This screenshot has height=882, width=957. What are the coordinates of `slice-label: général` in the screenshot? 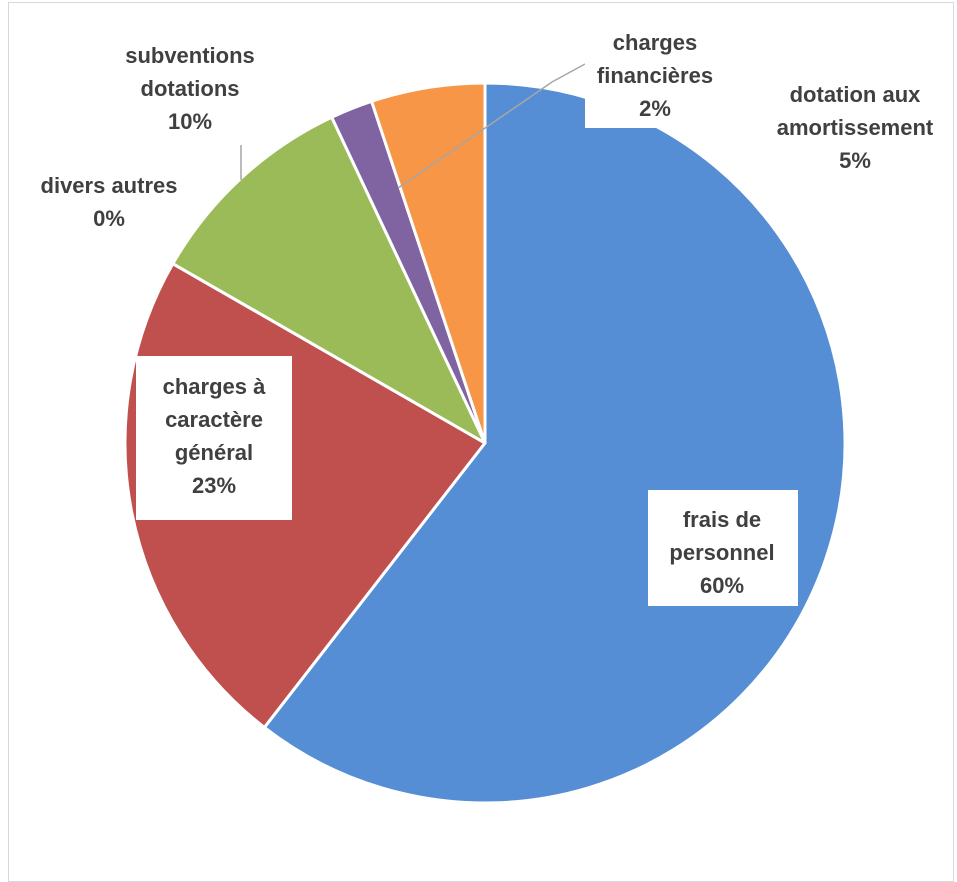 It's located at (214, 452).